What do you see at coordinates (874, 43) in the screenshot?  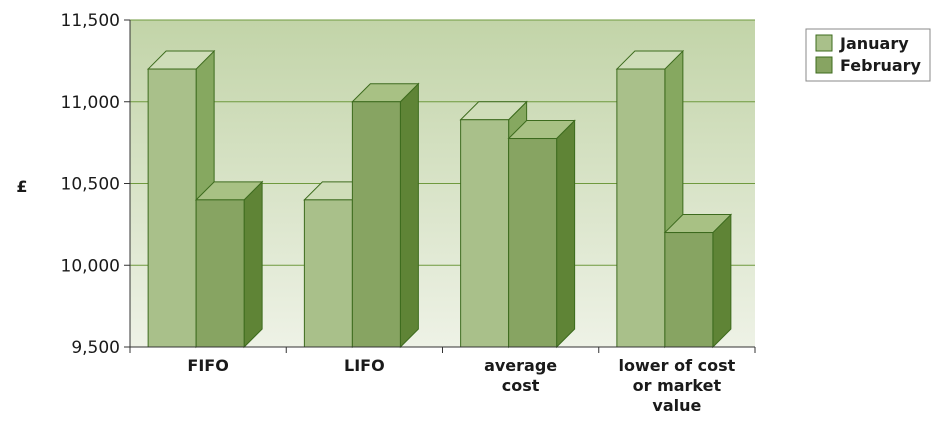 I see `legend-label: January` at bounding box center [874, 43].